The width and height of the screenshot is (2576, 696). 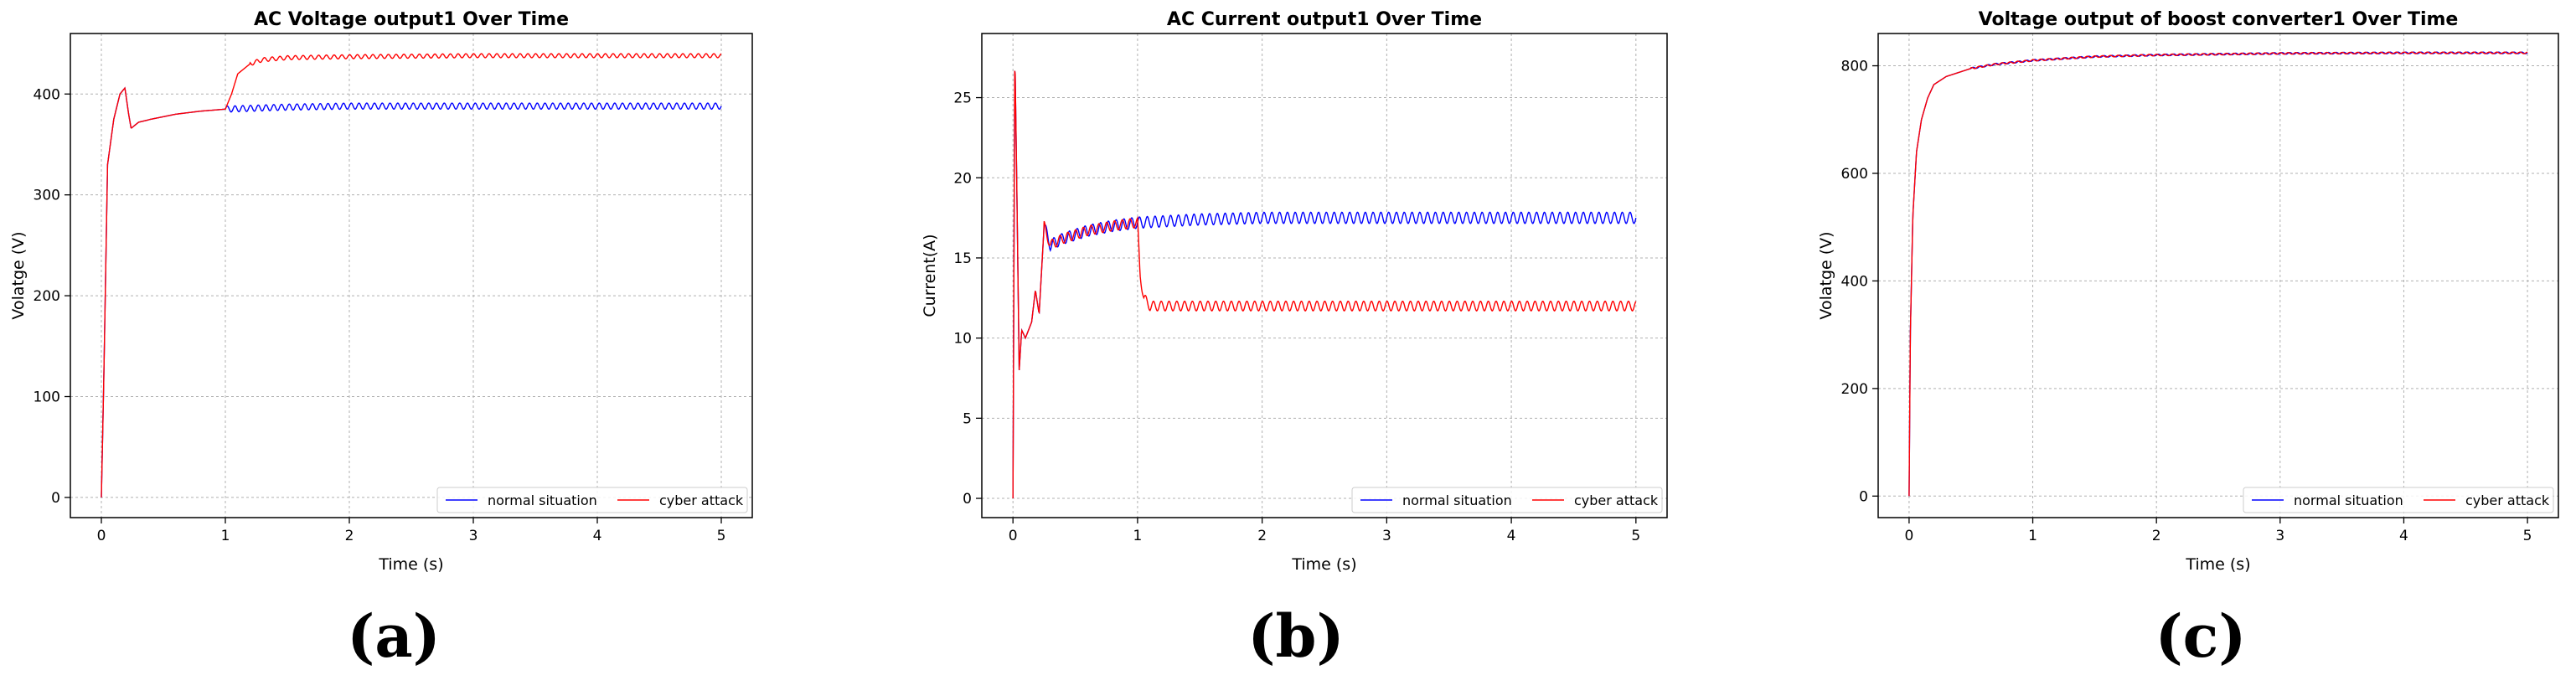 I want to click on sub-label: (c), so click(x=2201, y=636).